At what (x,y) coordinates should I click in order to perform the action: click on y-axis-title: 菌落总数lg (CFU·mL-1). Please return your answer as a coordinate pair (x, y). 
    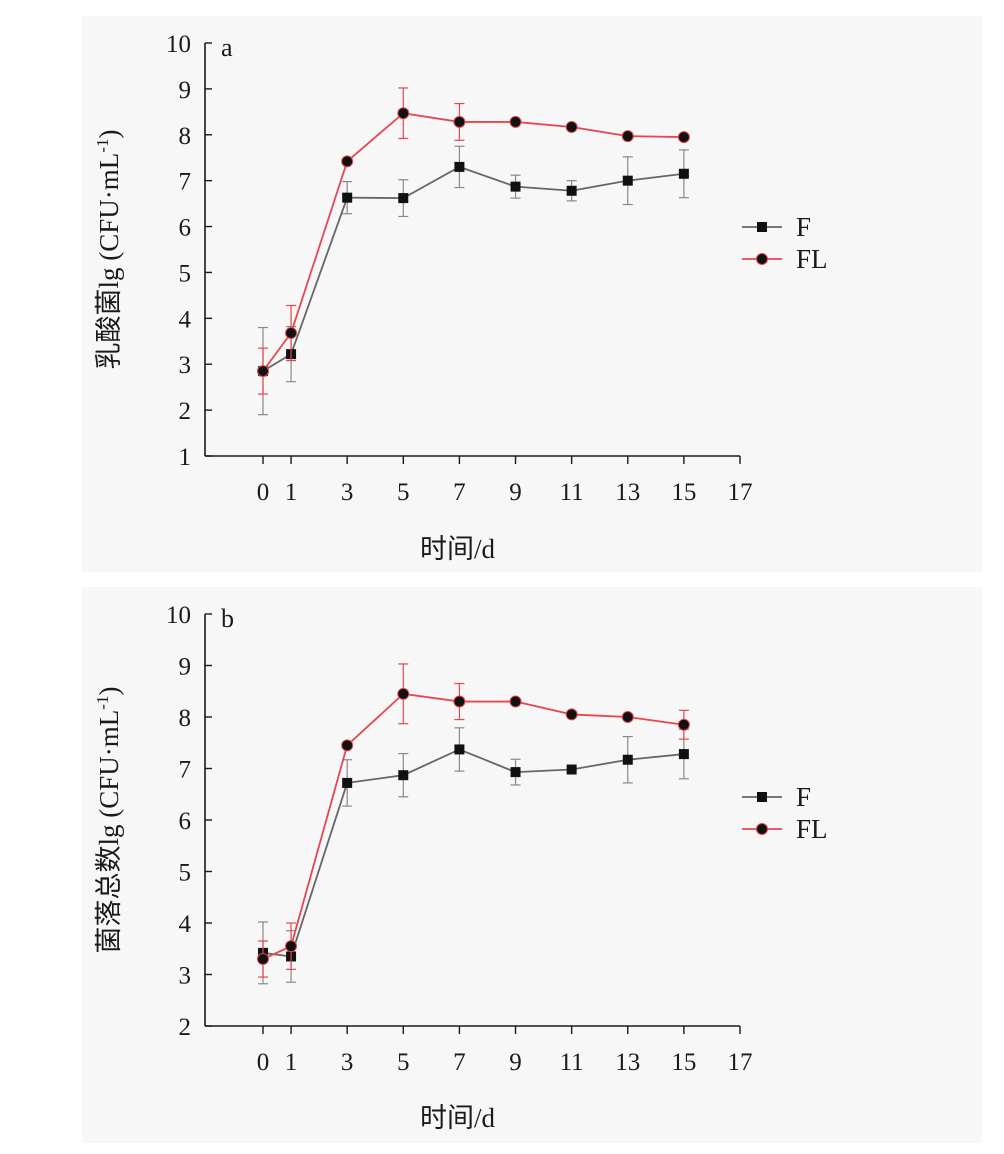
    Looking at the image, I should click on (108, 820).